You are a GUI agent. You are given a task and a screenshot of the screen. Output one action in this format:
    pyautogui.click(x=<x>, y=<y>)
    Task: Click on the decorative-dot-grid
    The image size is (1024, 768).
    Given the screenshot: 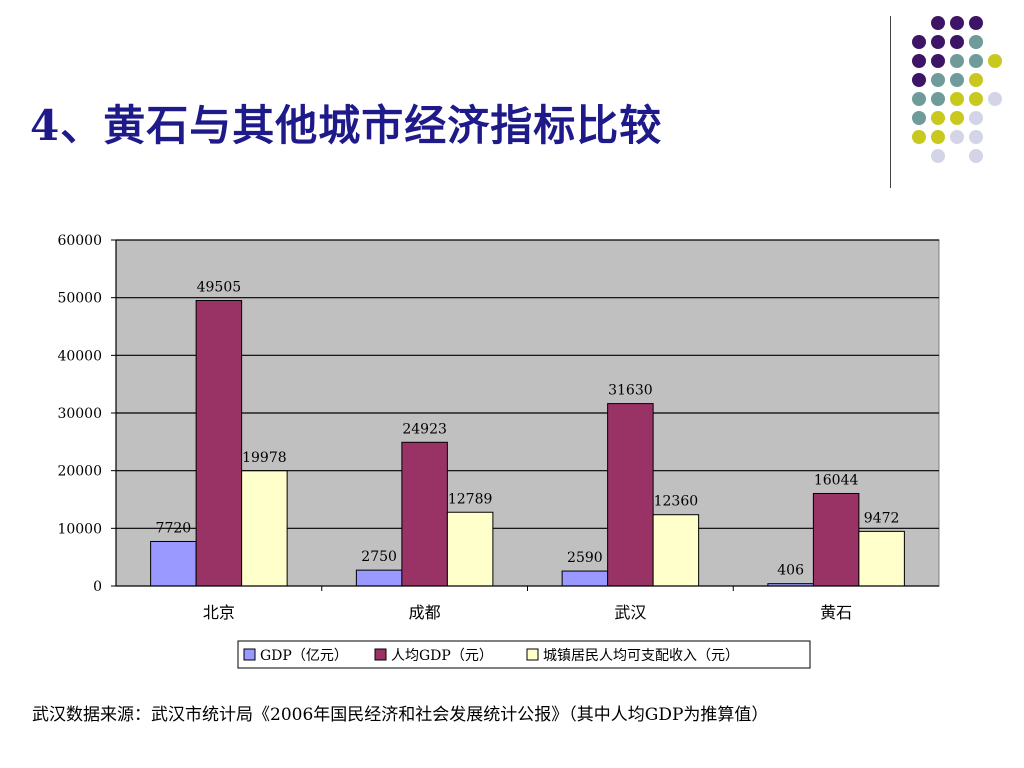 What is the action you would take?
    pyautogui.click(x=957, y=89)
    